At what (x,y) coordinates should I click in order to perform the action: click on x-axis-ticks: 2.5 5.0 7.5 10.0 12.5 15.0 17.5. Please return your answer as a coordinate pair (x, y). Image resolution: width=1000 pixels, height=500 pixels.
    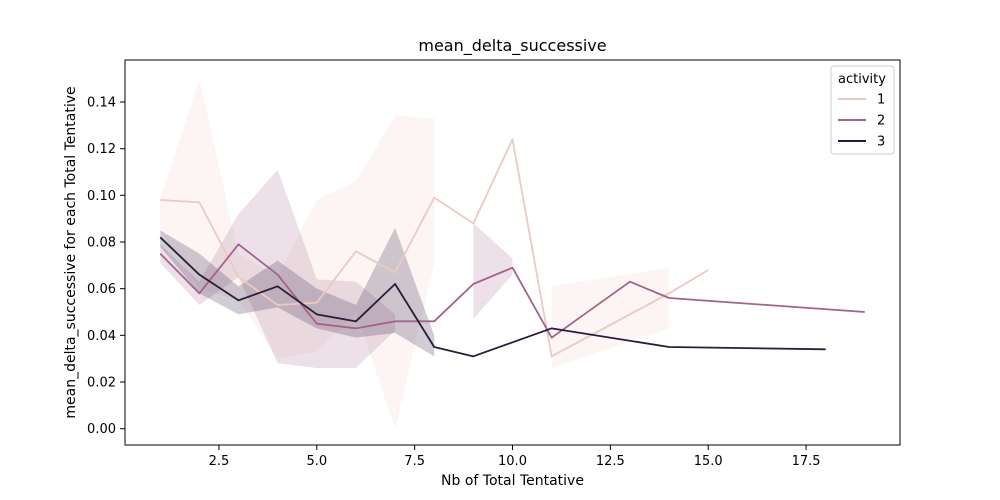
    Looking at the image, I should click on (515, 457).